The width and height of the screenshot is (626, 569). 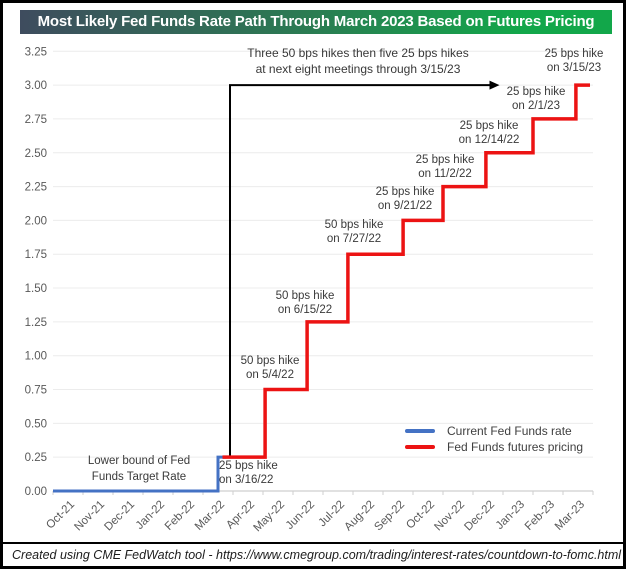 I want to click on y-tick-label: 2.25, so click(x=36, y=188).